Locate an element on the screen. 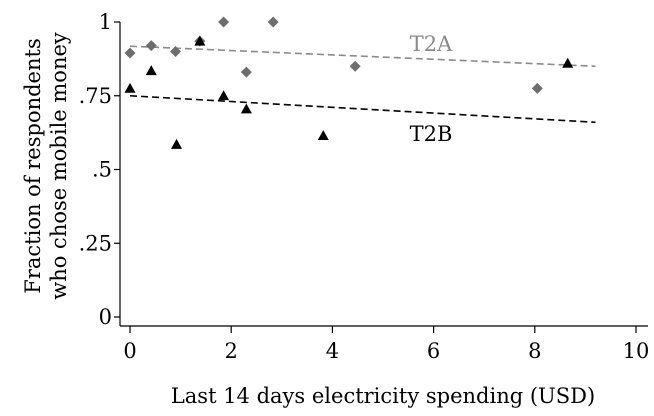  y-axis-label-line: who chose mobile money is located at coordinates (59, 166).